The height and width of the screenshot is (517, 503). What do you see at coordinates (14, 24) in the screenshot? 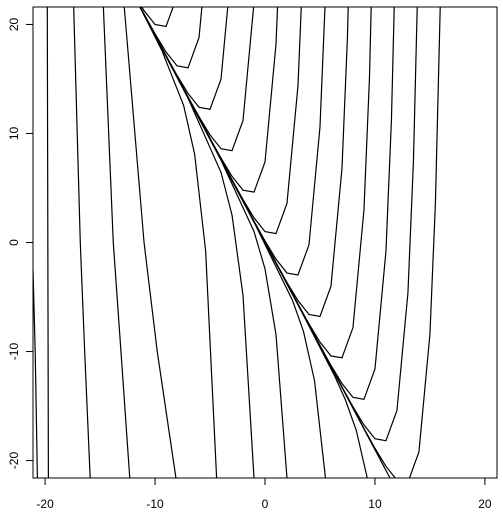
I see `y-tick-label: 20` at bounding box center [14, 24].